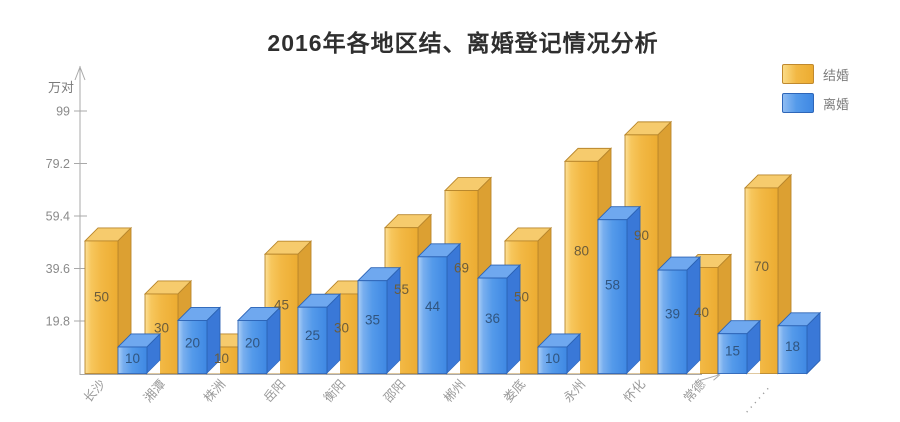 The width and height of the screenshot is (900, 422). I want to click on x-category-label: 株洲, so click(214, 390).